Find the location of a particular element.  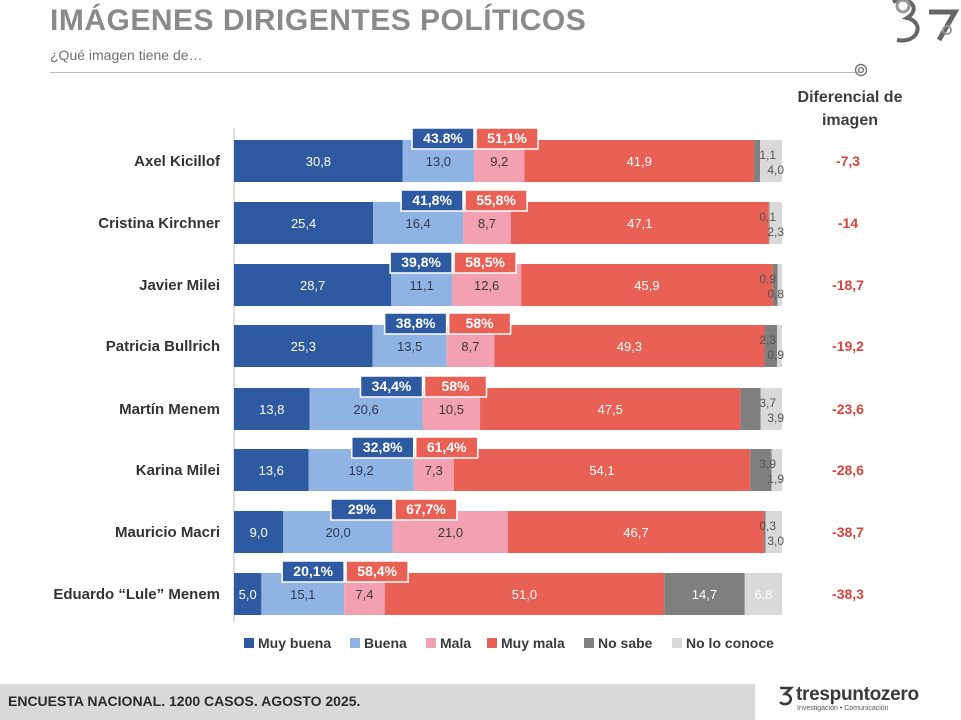

category-label: Axel Kicillof is located at coordinates (177, 161).